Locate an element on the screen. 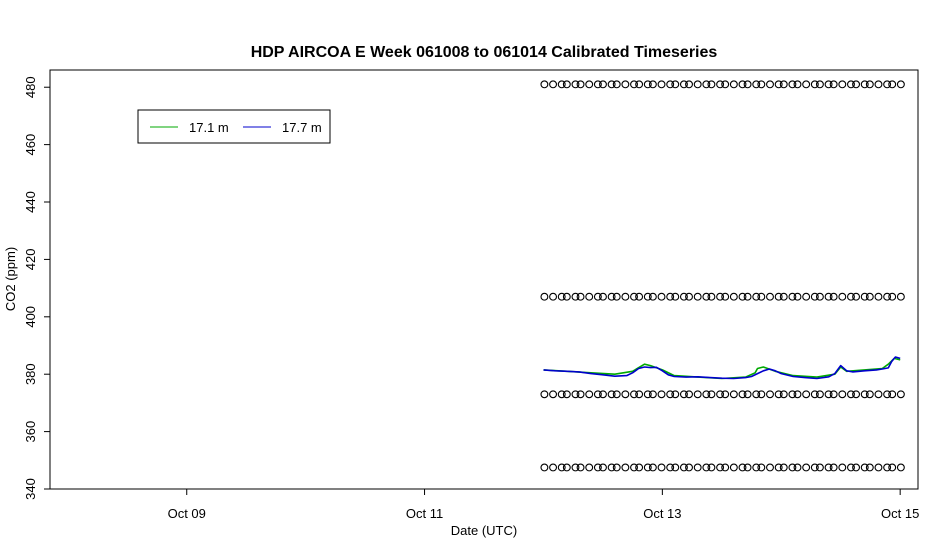  y-axis: 340 360 380 400 420 440 460 480 is located at coordinates (36, 288).